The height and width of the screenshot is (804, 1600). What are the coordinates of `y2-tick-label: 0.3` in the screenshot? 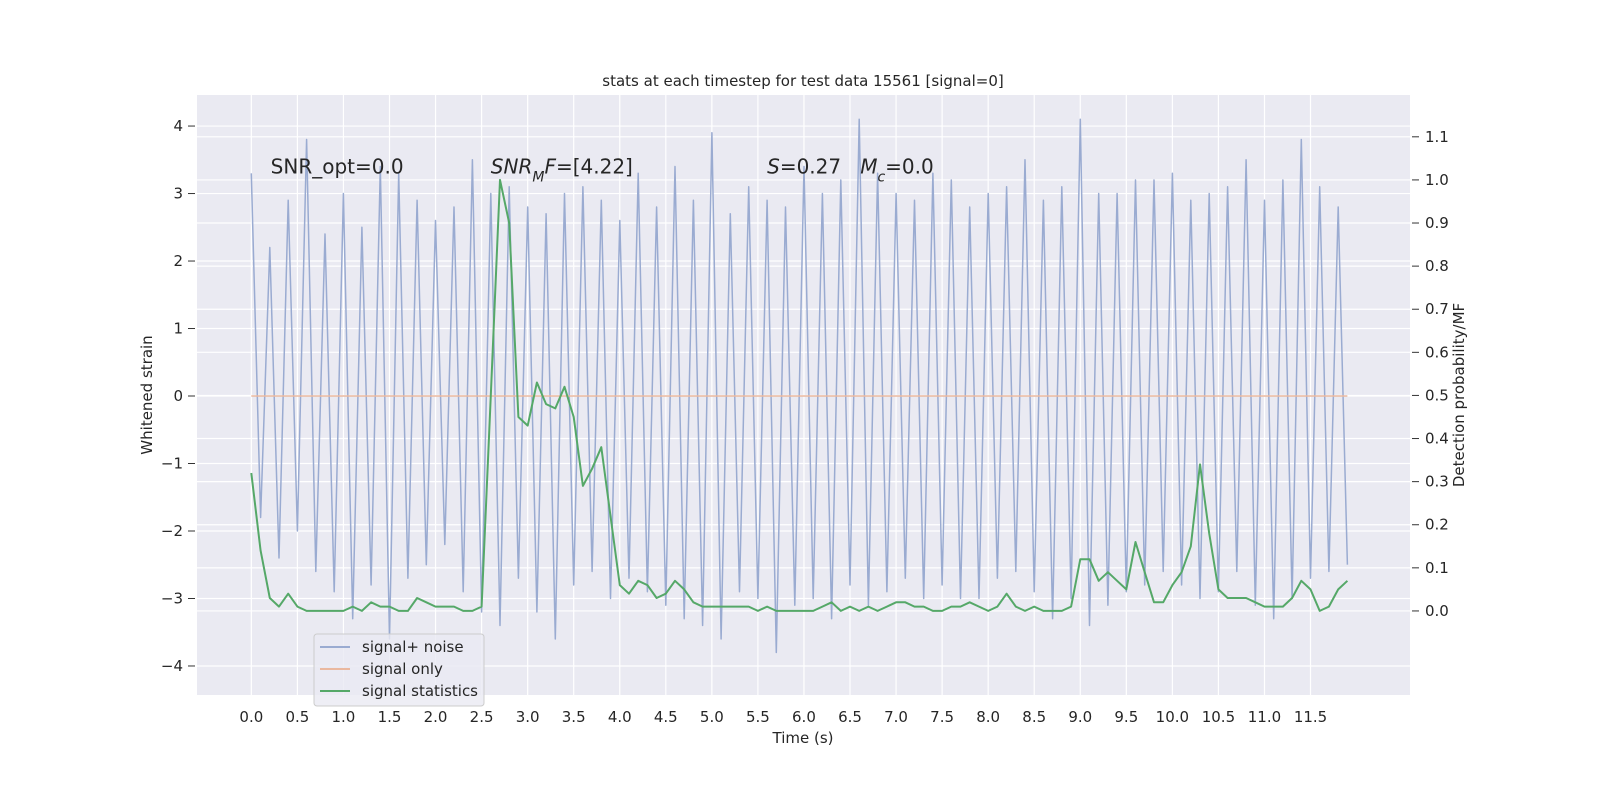 It's located at (1437, 482).